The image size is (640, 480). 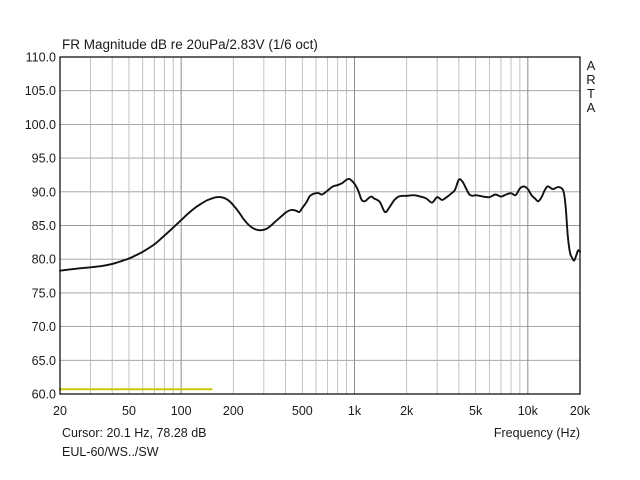 What do you see at coordinates (44, 159) in the screenshot?
I see `y-tick-label: 95.0` at bounding box center [44, 159].